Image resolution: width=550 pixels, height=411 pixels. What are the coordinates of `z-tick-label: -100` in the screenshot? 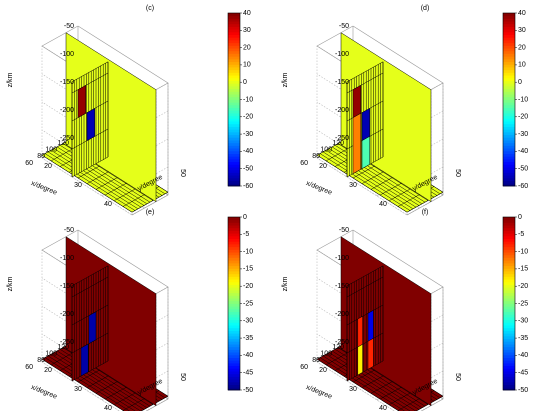 It's located at (342, 258).